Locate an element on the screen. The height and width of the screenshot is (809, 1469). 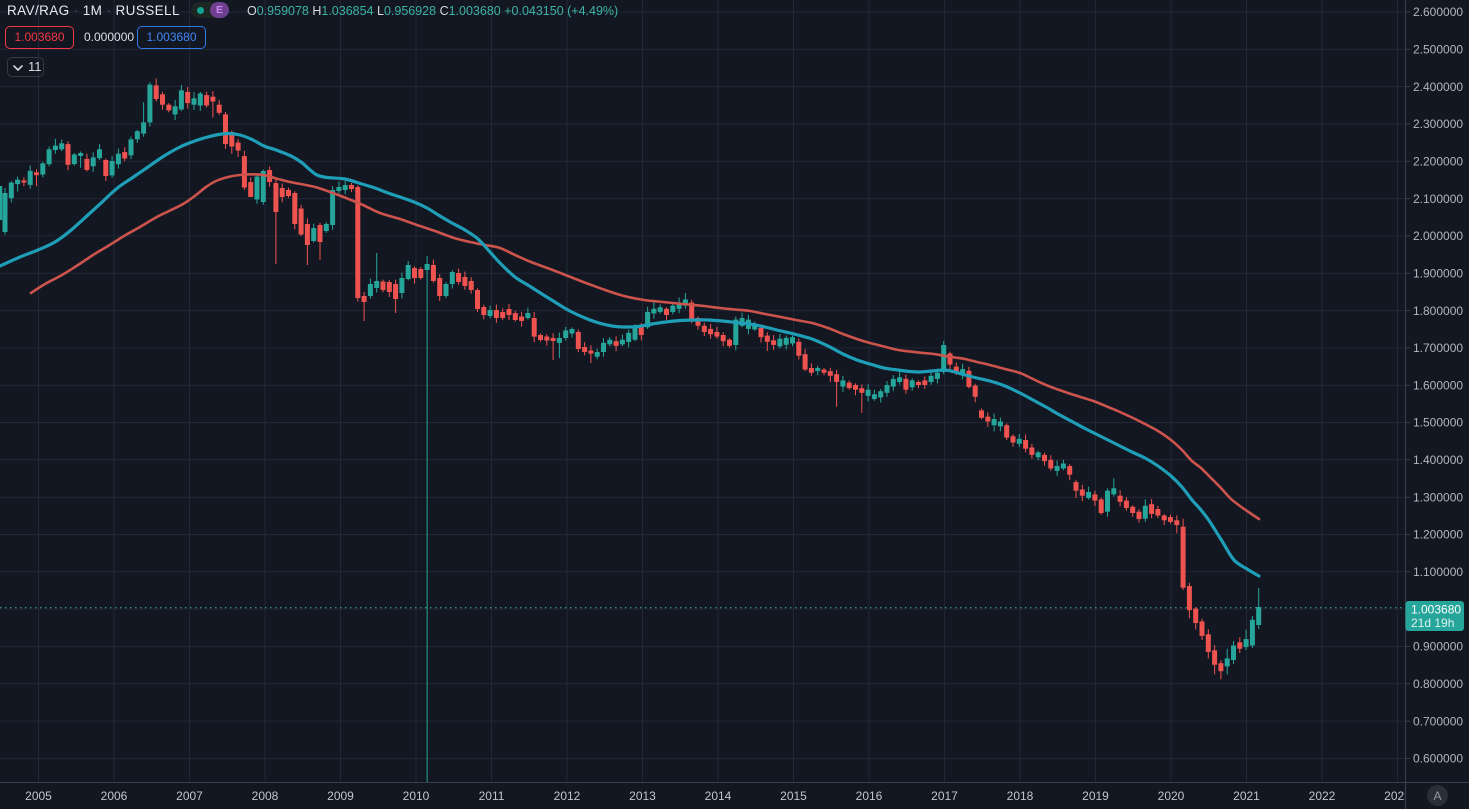
svg-text: 2009 is located at coordinates (340, 796).